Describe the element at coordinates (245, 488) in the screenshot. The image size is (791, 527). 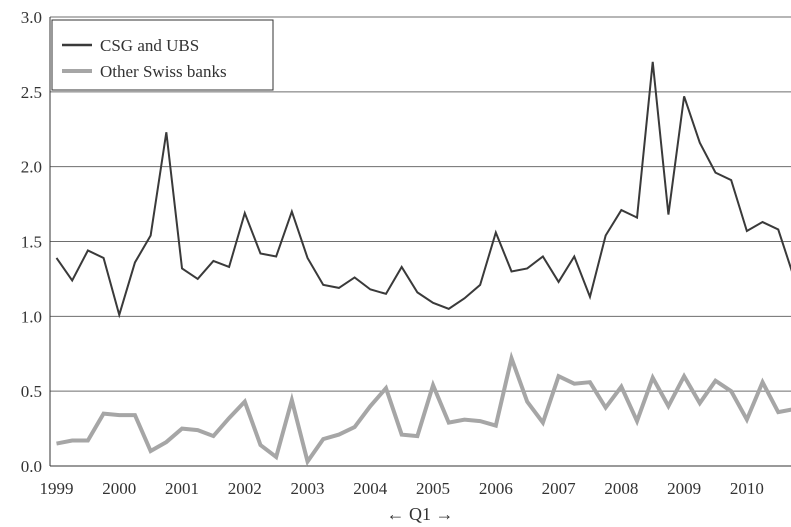
I see `x-tick-label: 2002` at that location.